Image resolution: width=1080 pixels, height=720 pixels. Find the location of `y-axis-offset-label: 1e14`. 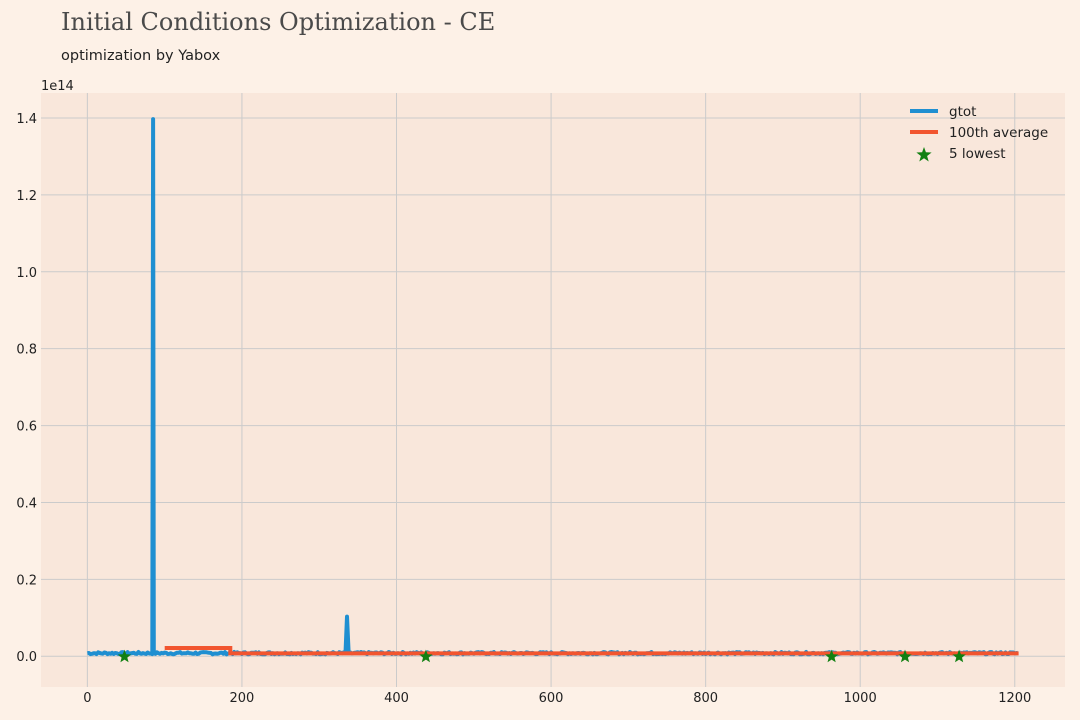

y-axis-offset-label: 1e14 is located at coordinates (57, 86).